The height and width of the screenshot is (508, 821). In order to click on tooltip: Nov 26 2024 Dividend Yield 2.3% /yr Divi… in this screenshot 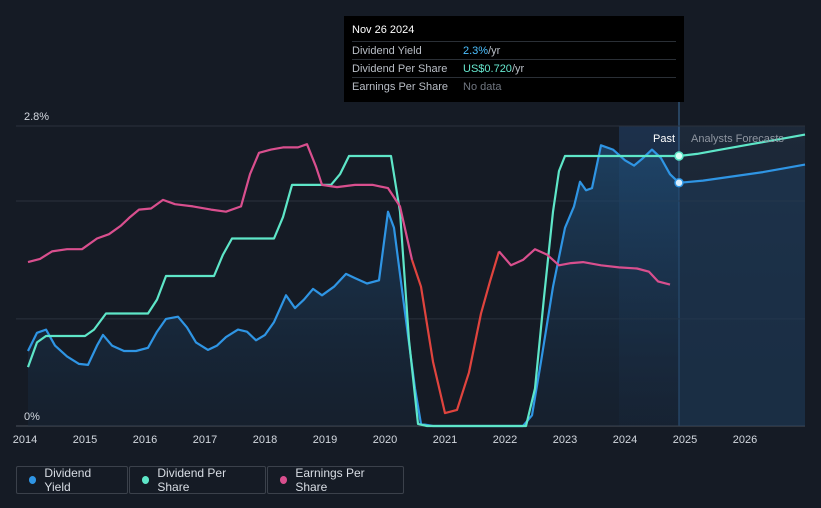, I will do `click(514, 59)`.